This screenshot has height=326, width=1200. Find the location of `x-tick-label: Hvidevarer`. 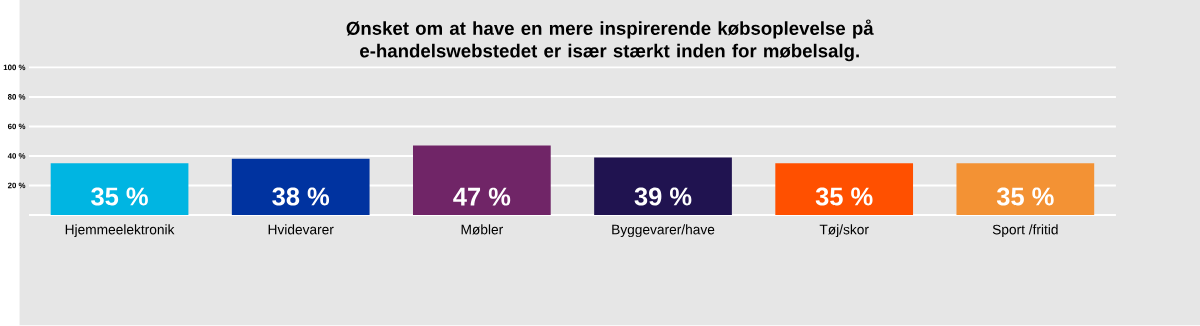

x-tick-label: Hvidevarer is located at coordinates (301, 229).